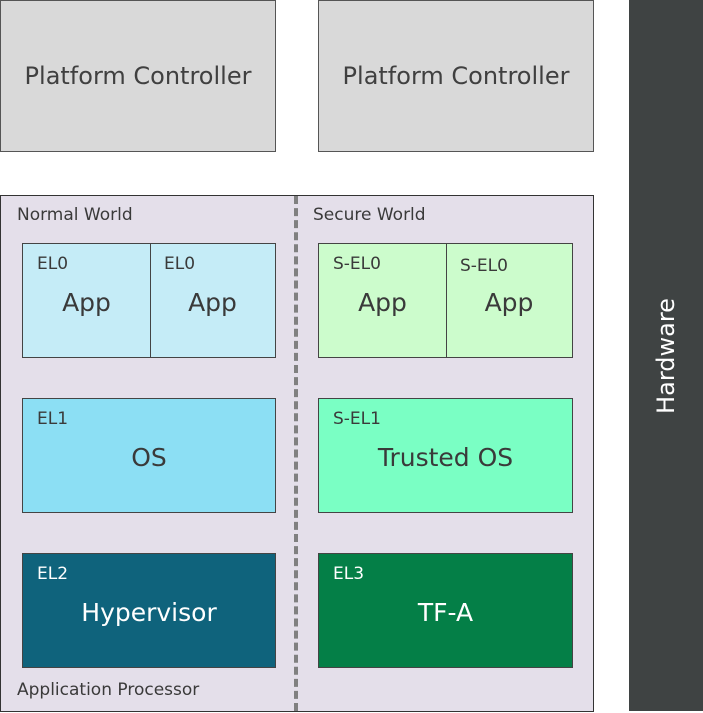  I want to click on component-label: OS, so click(149, 457).